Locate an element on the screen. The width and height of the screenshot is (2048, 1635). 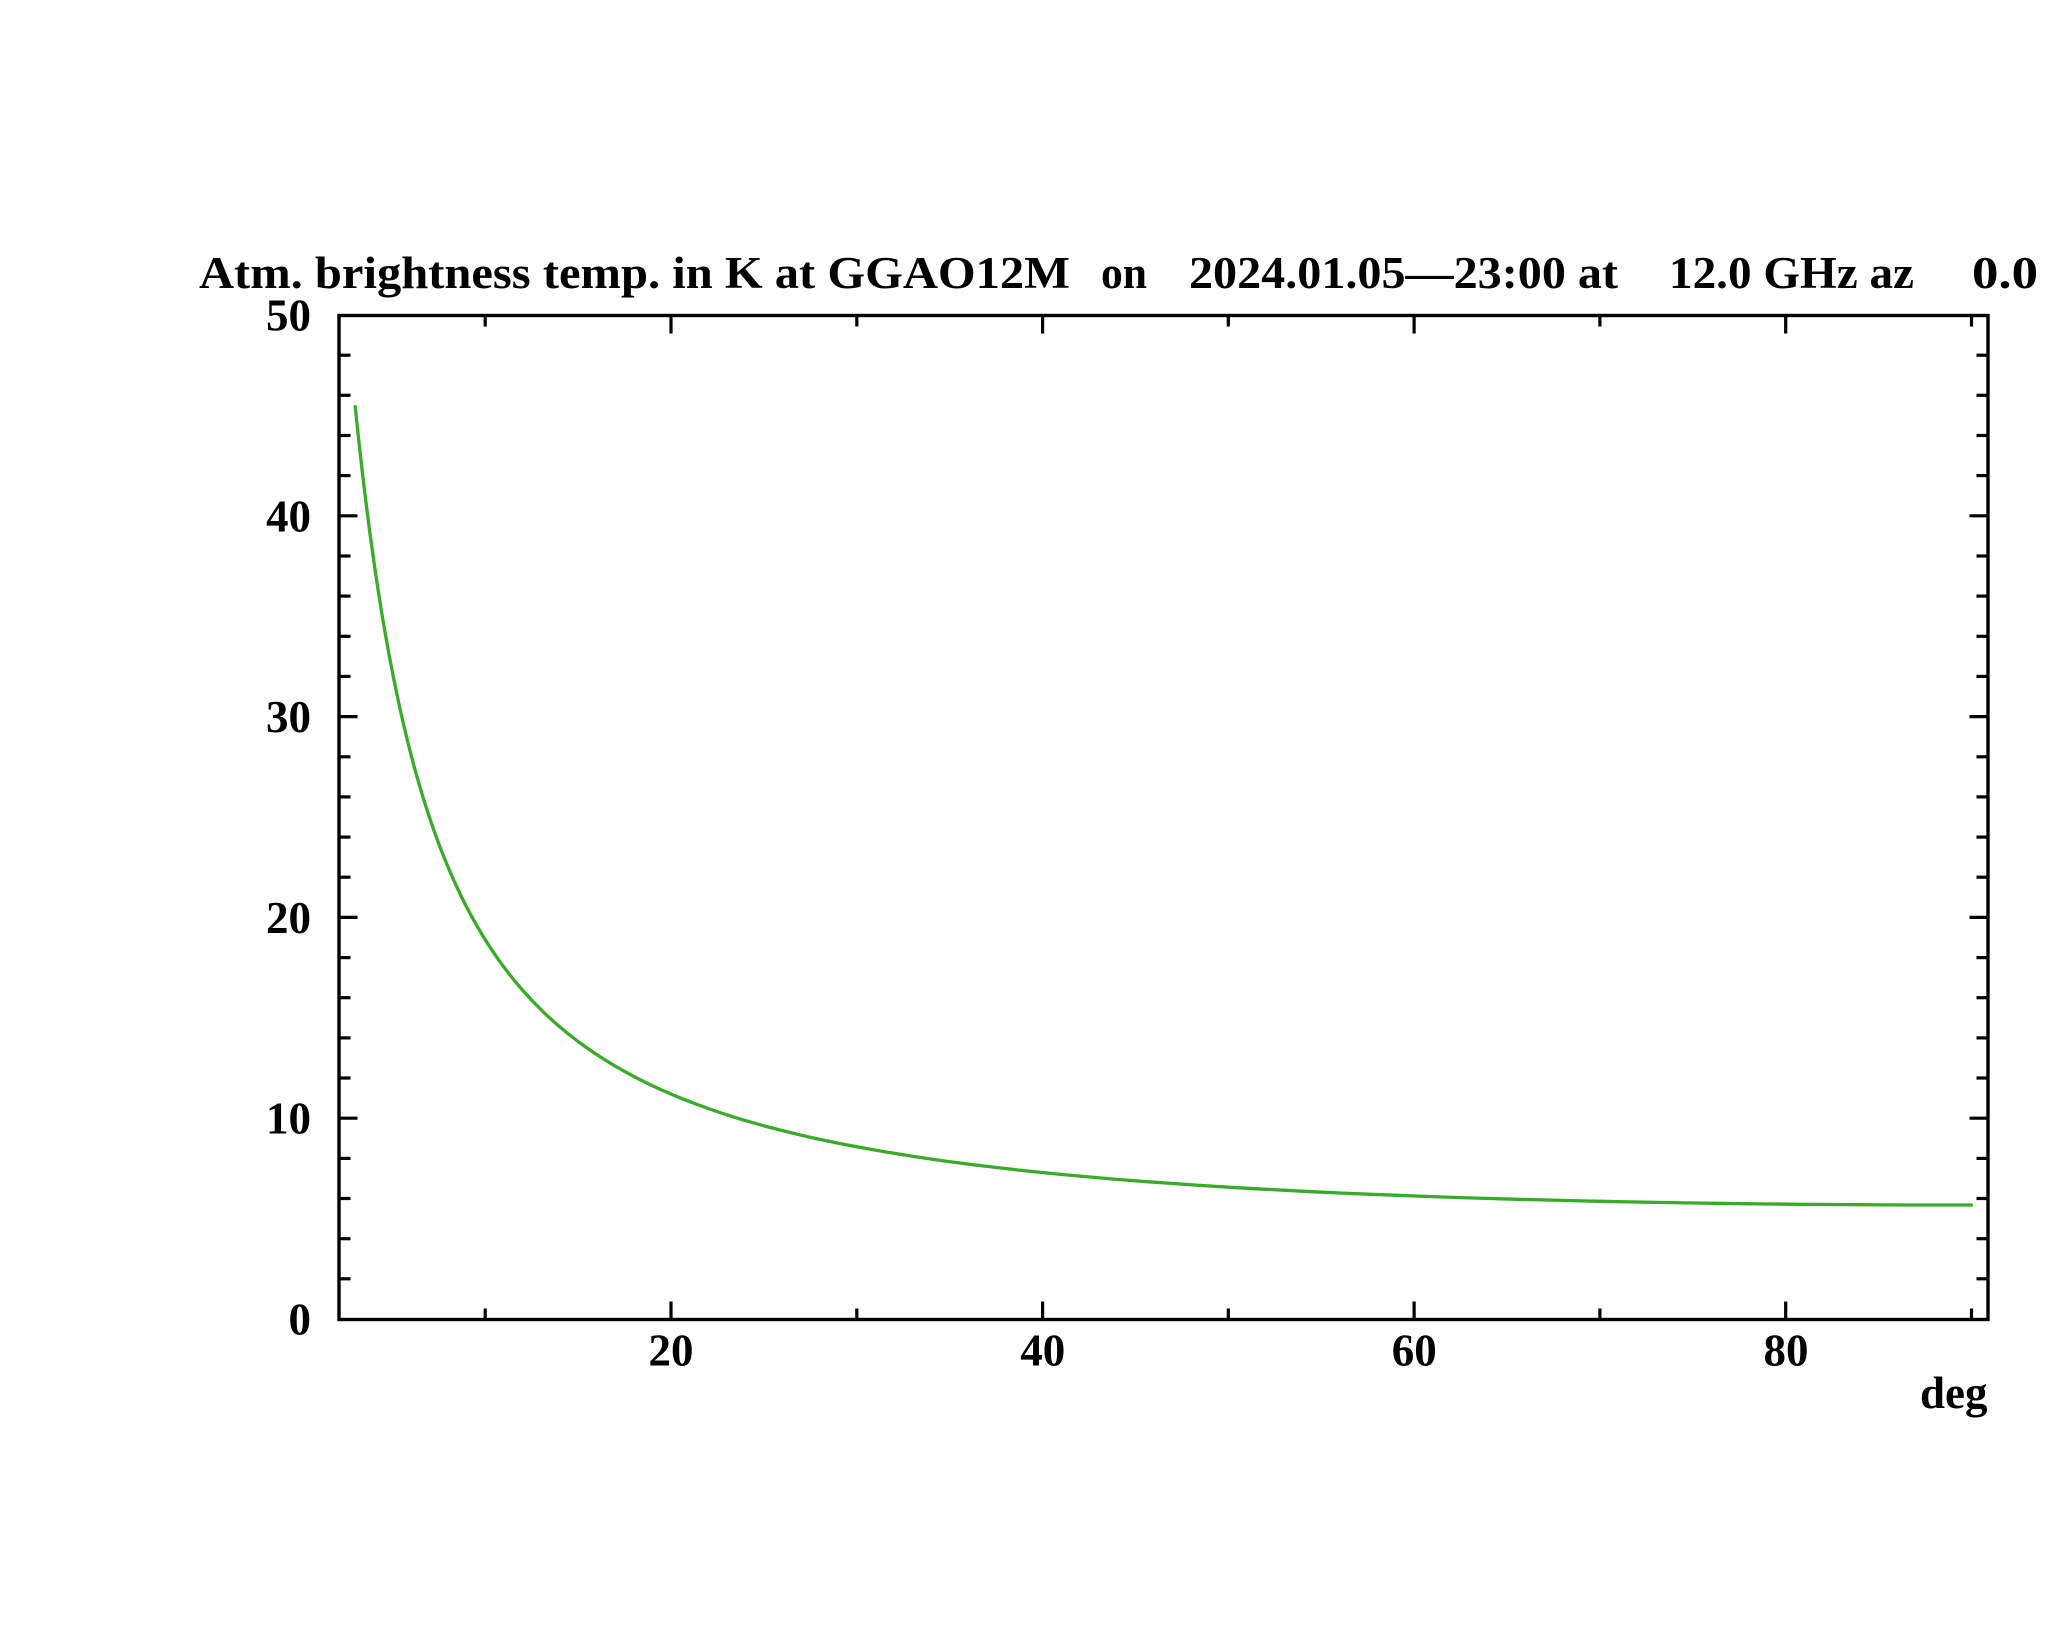
svg-text: 60 is located at coordinates (1414, 1351).